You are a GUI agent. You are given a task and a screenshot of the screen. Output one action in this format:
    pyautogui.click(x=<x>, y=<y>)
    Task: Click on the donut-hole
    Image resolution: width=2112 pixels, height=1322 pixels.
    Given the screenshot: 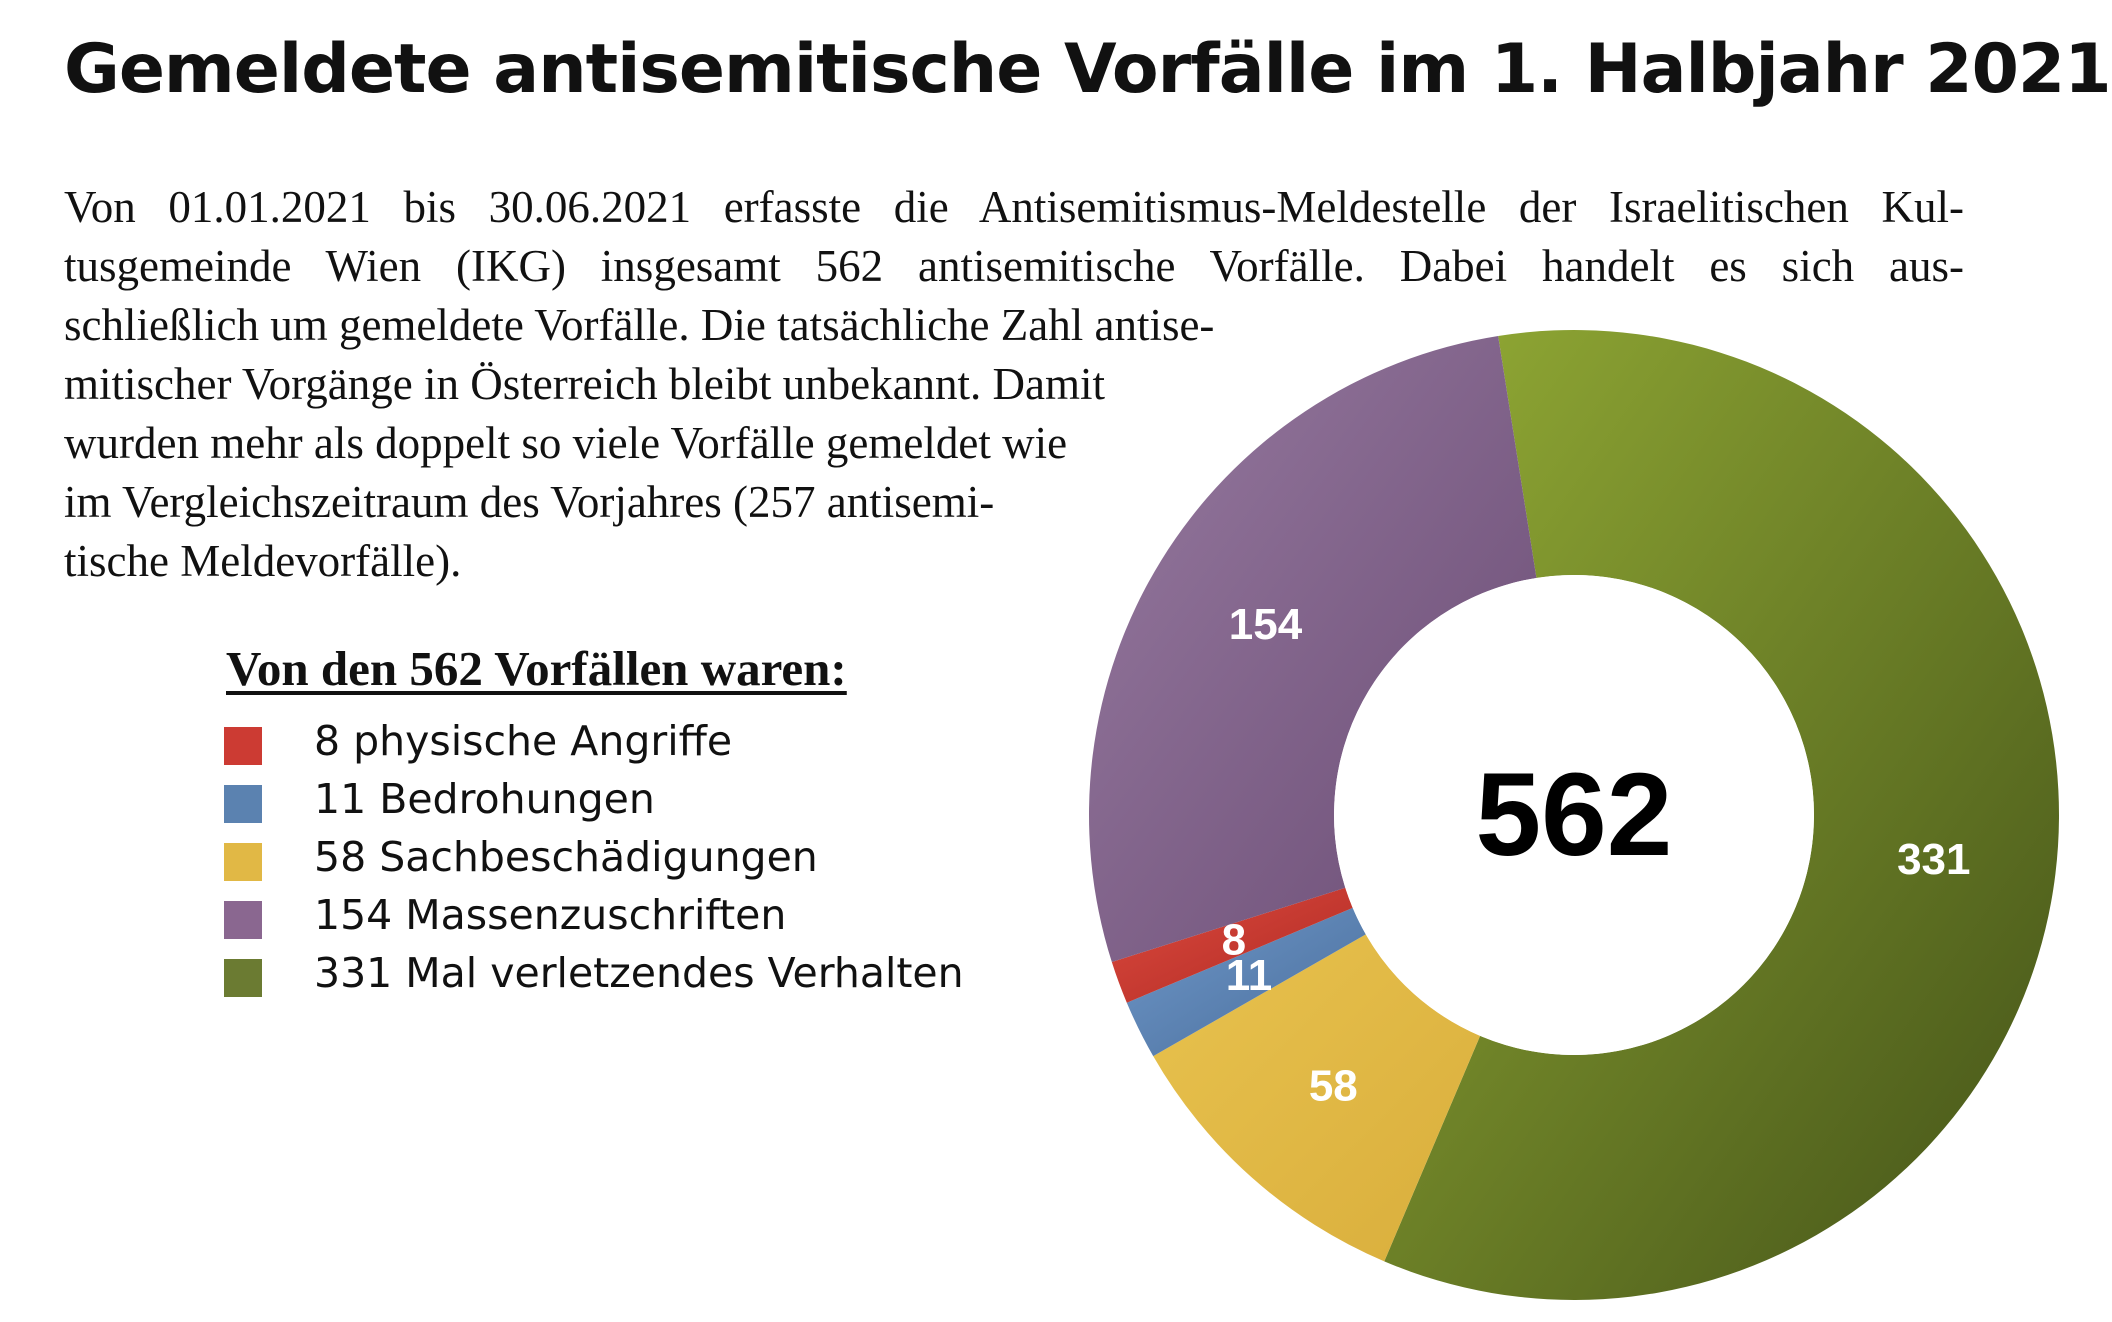 What is the action you would take?
    pyautogui.click(x=1574, y=815)
    